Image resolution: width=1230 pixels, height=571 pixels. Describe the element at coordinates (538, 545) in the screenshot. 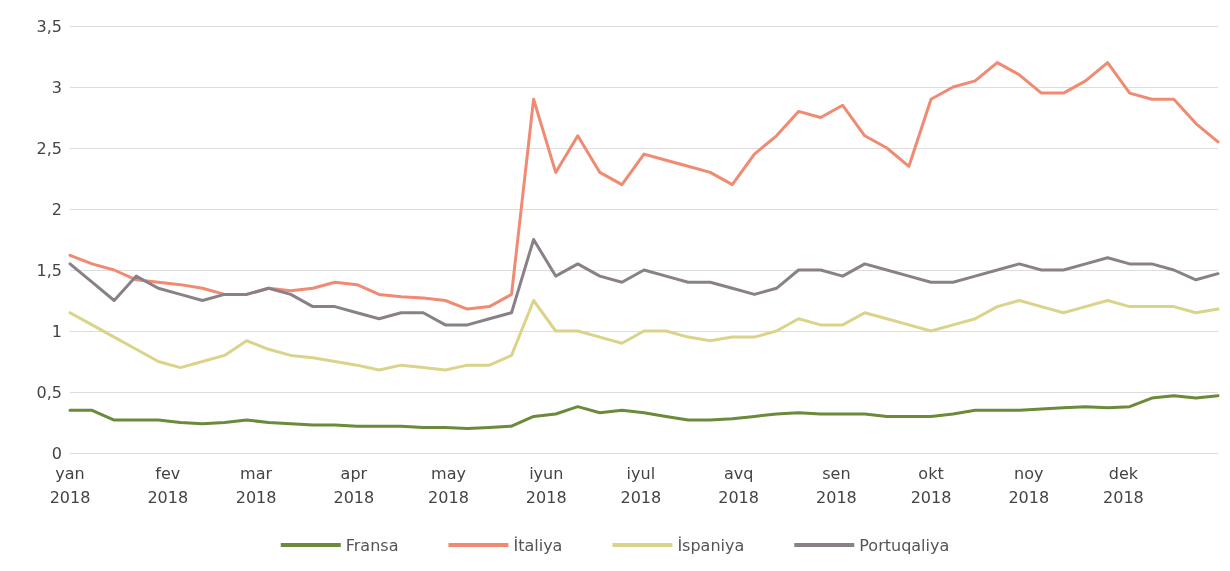

I see `legend-label: İtaliya` at that location.